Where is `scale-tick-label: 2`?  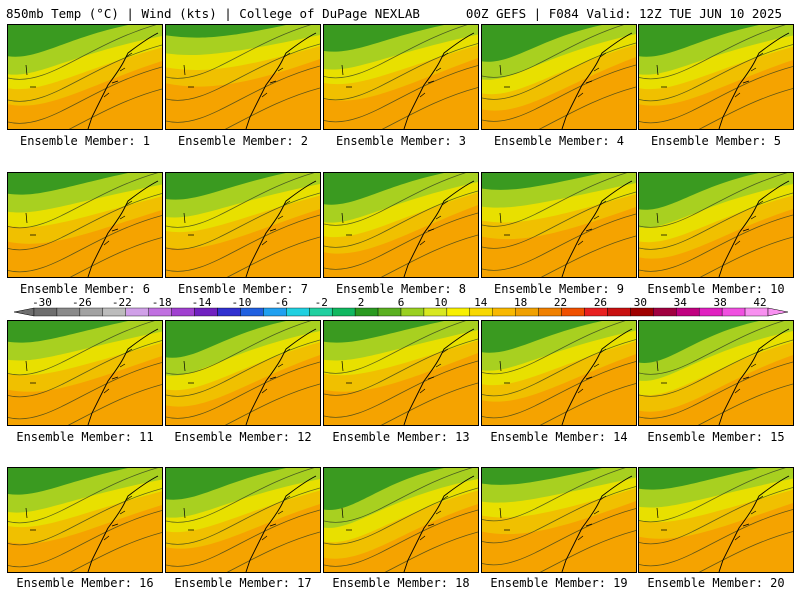 scale-tick-label: 2 is located at coordinates (361, 302).